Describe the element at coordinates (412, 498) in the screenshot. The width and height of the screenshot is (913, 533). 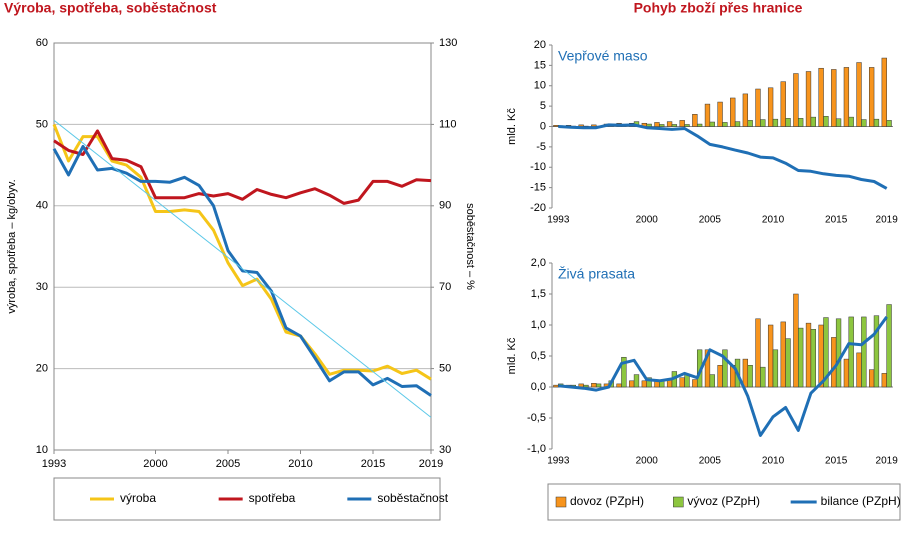
I see `legend-label: soběstačnost` at that location.